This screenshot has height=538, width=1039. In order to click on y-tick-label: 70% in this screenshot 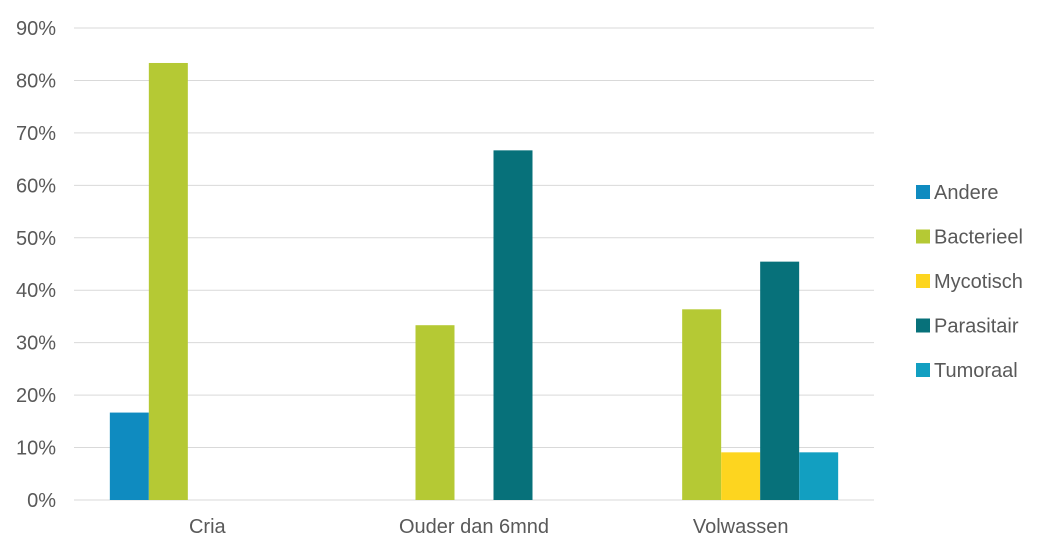, I will do `click(36, 134)`.